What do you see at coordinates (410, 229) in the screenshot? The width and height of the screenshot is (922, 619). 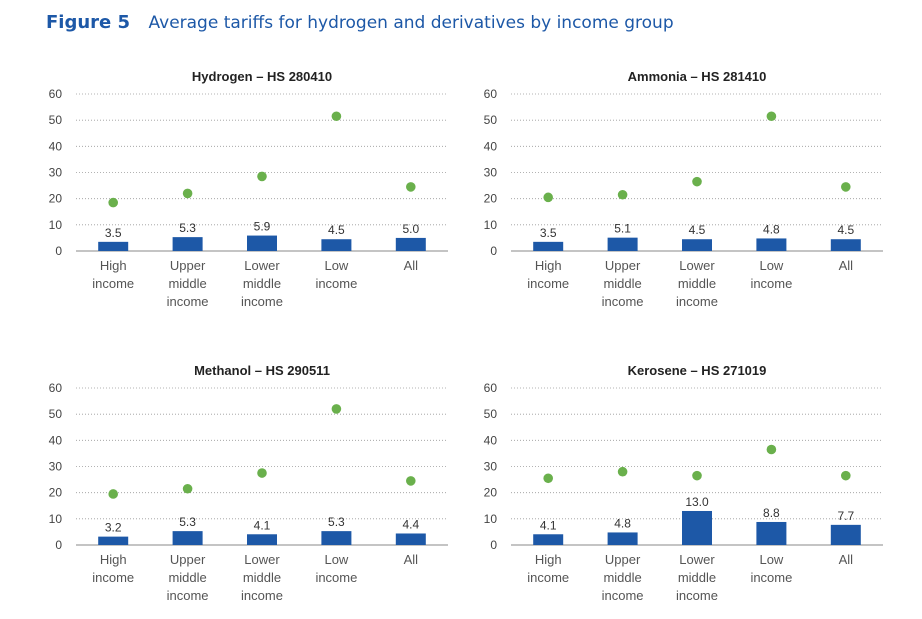 I see `bar-value-label: 5.0` at bounding box center [410, 229].